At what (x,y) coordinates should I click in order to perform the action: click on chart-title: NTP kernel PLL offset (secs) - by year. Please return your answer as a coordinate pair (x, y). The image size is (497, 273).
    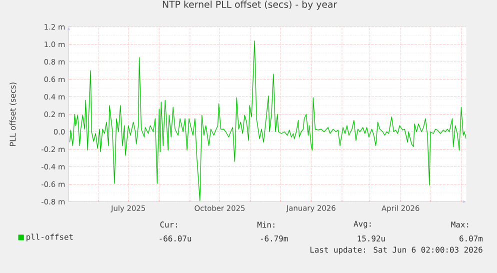
    Looking at the image, I should click on (250, 5).